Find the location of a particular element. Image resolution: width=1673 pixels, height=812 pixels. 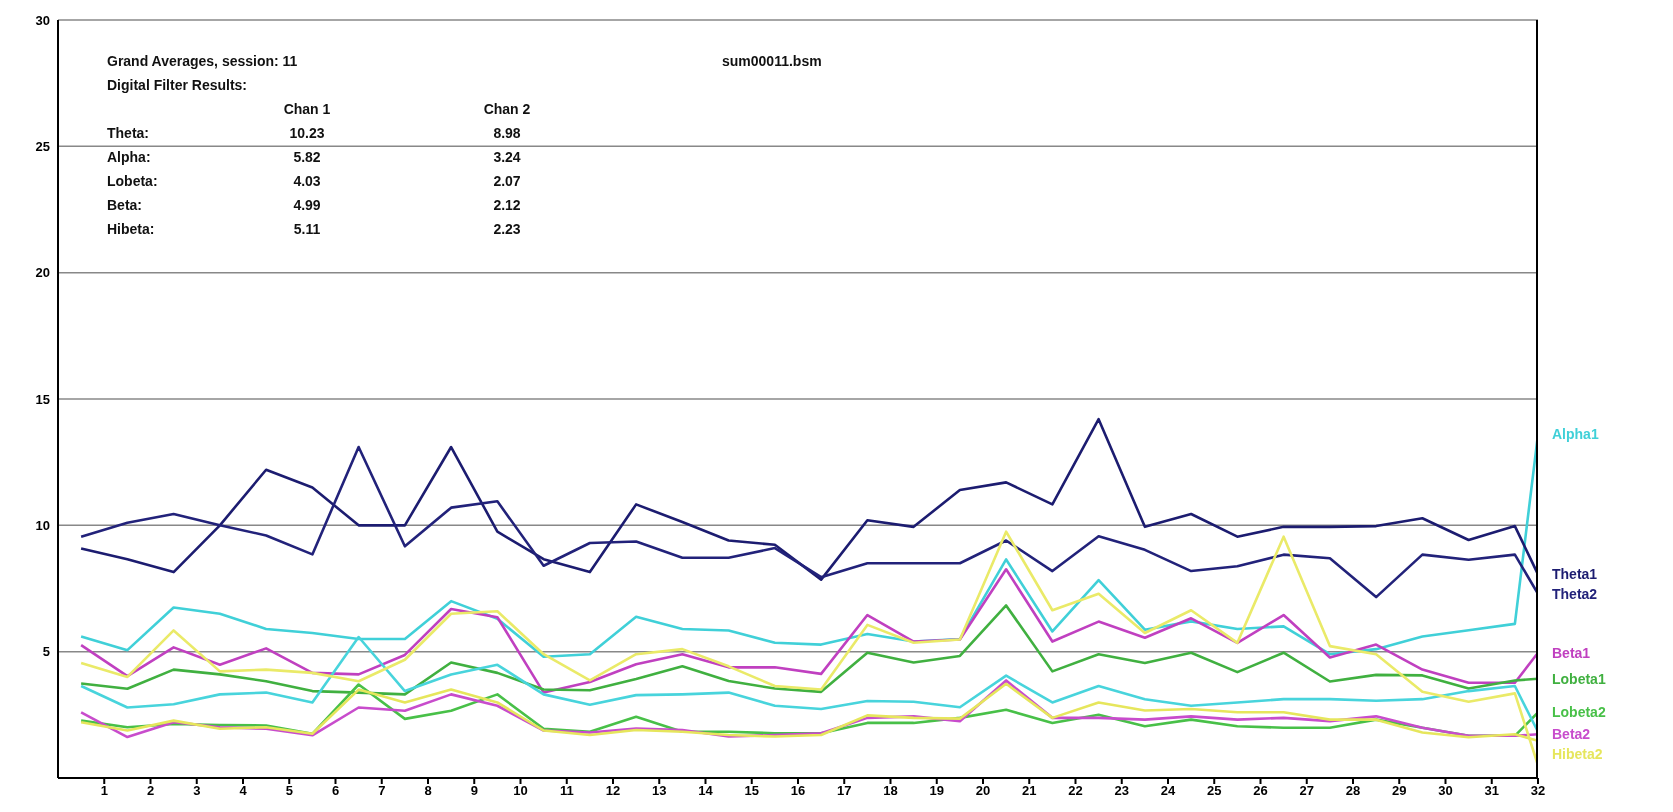

x-tick-label: 24 is located at coordinates (1168, 791).